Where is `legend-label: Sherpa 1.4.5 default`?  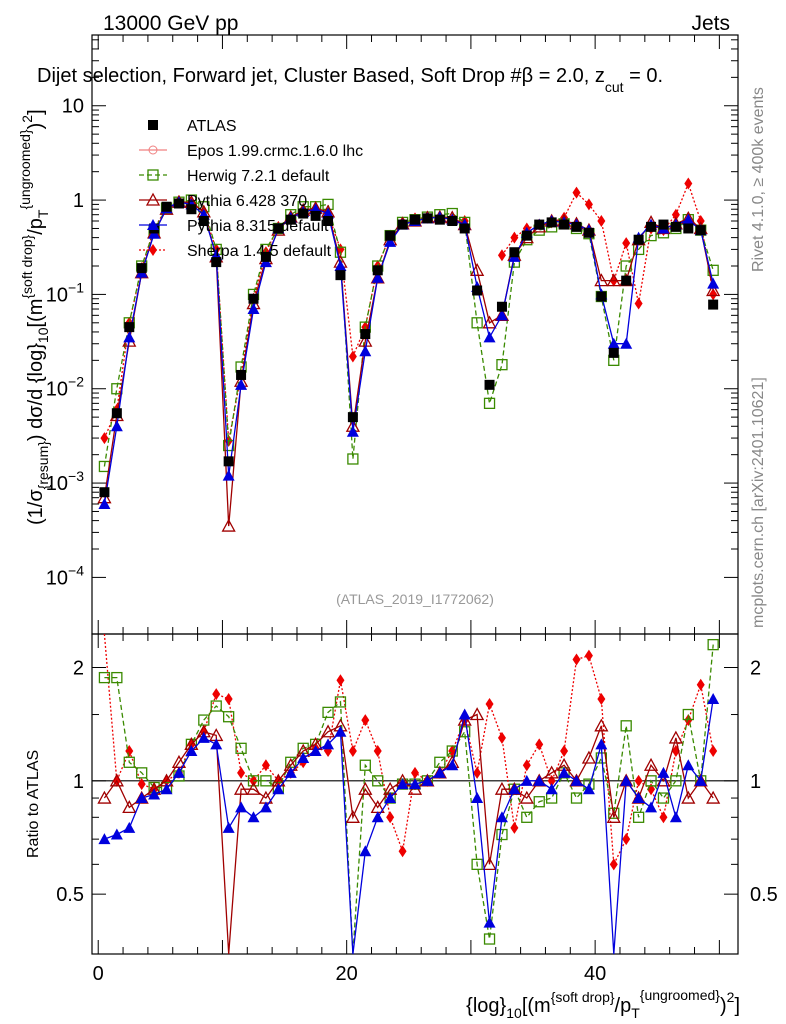
legend-label: Sherpa 1.4.5 default is located at coordinates (259, 251).